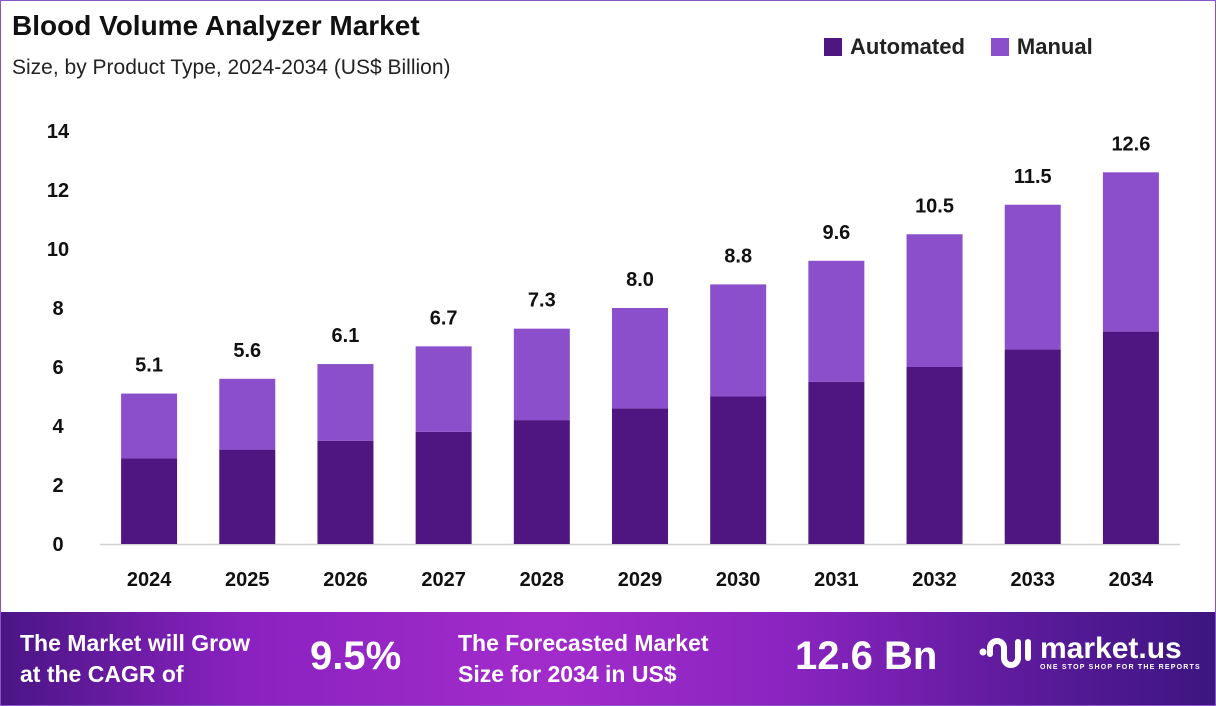 Image resolution: width=1216 pixels, height=706 pixels. What do you see at coordinates (866, 656) in the screenshot?
I see `forecast-value: 12.6 Bn` at bounding box center [866, 656].